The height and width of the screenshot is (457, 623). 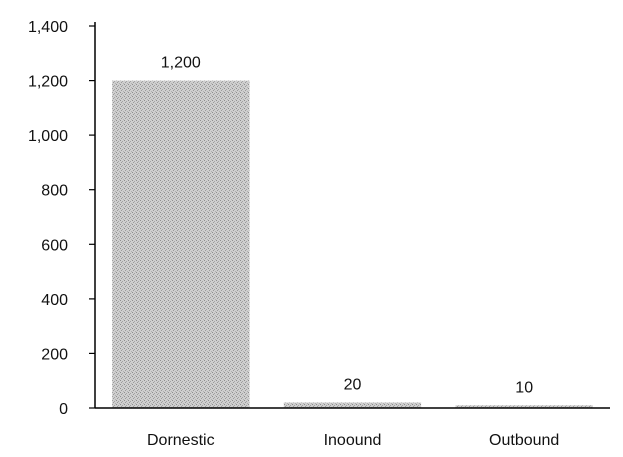 I want to click on data-label-domestic: 1,200, so click(x=181, y=63).